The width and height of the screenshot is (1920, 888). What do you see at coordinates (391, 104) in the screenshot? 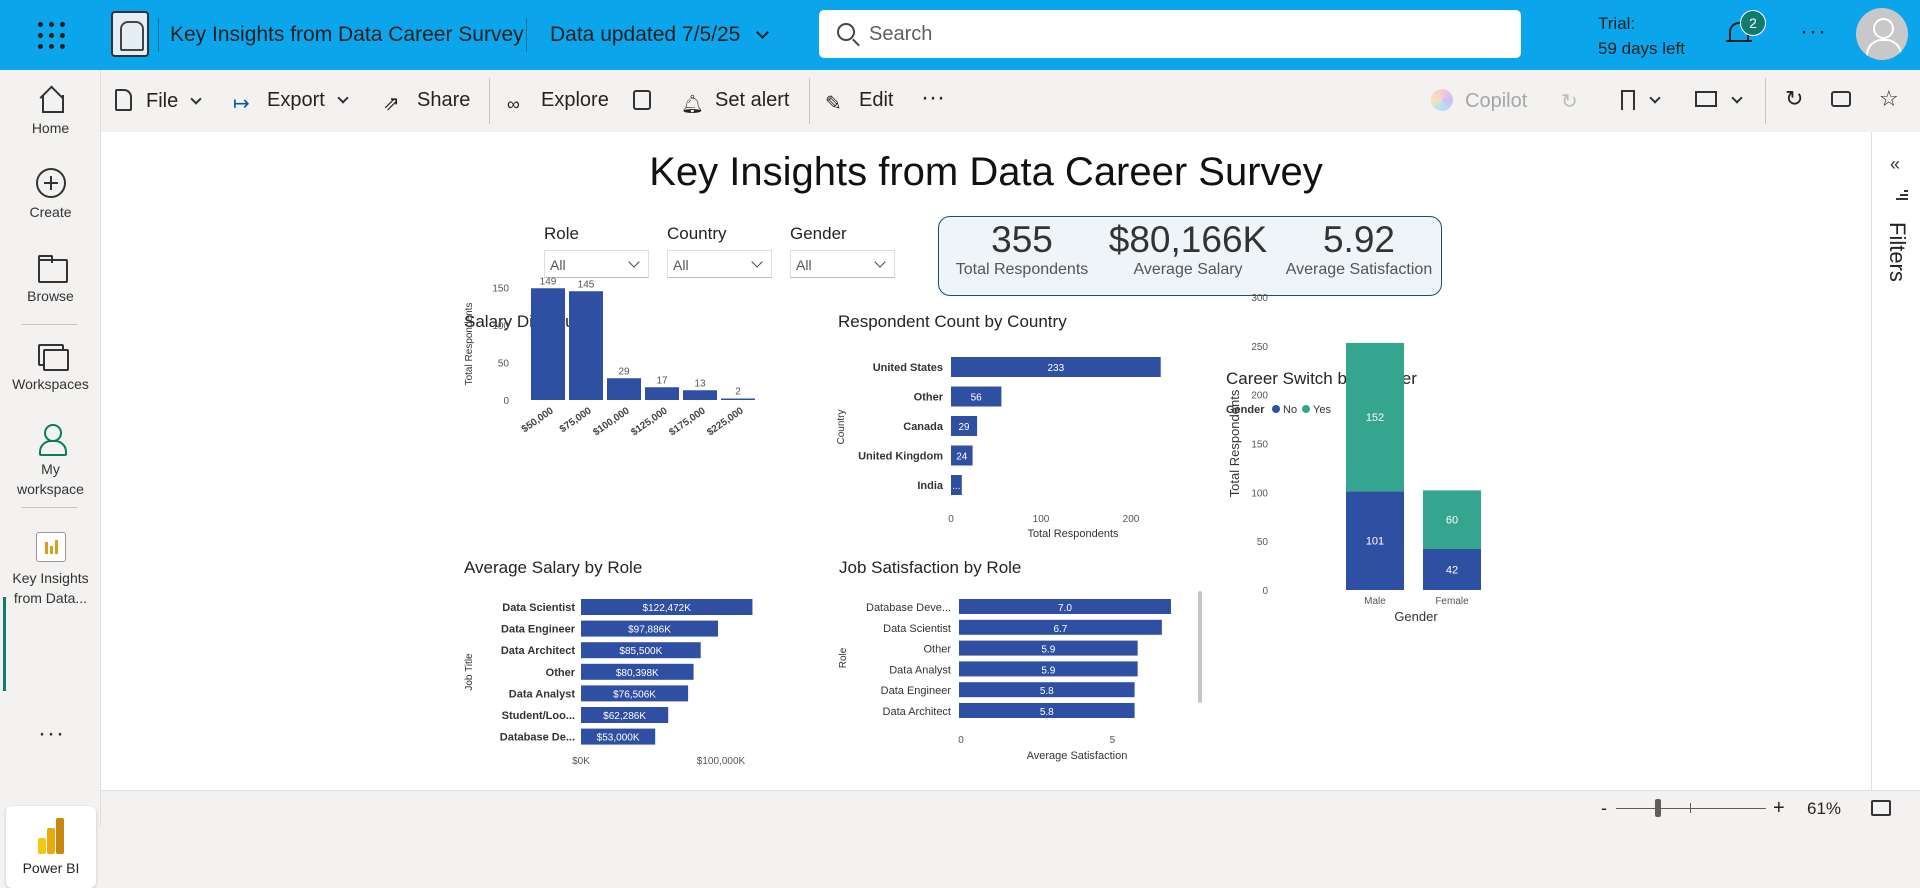
I see `share-icon: ⇗` at bounding box center [391, 104].